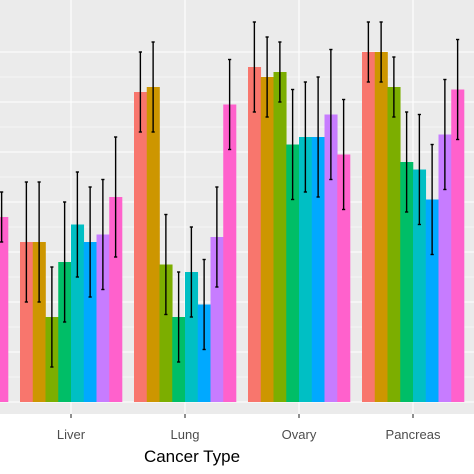 This screenshot has width=474, height=474. I want to click on x-tick-label: Lung, so click(185, 434).